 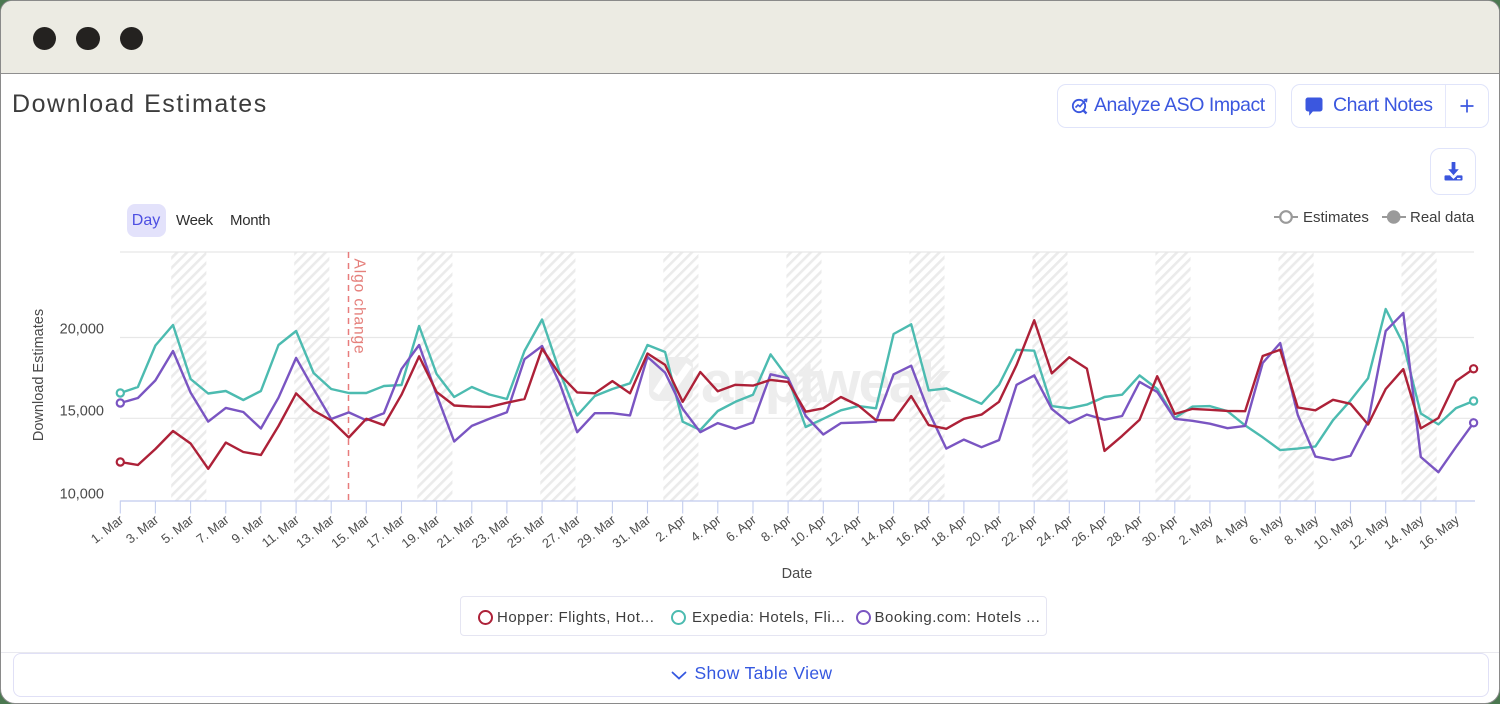 What do you see at coordinates (82, 330) in the screenshot?
I see `svg-text: 20,000` at bounding box center [82, 330].